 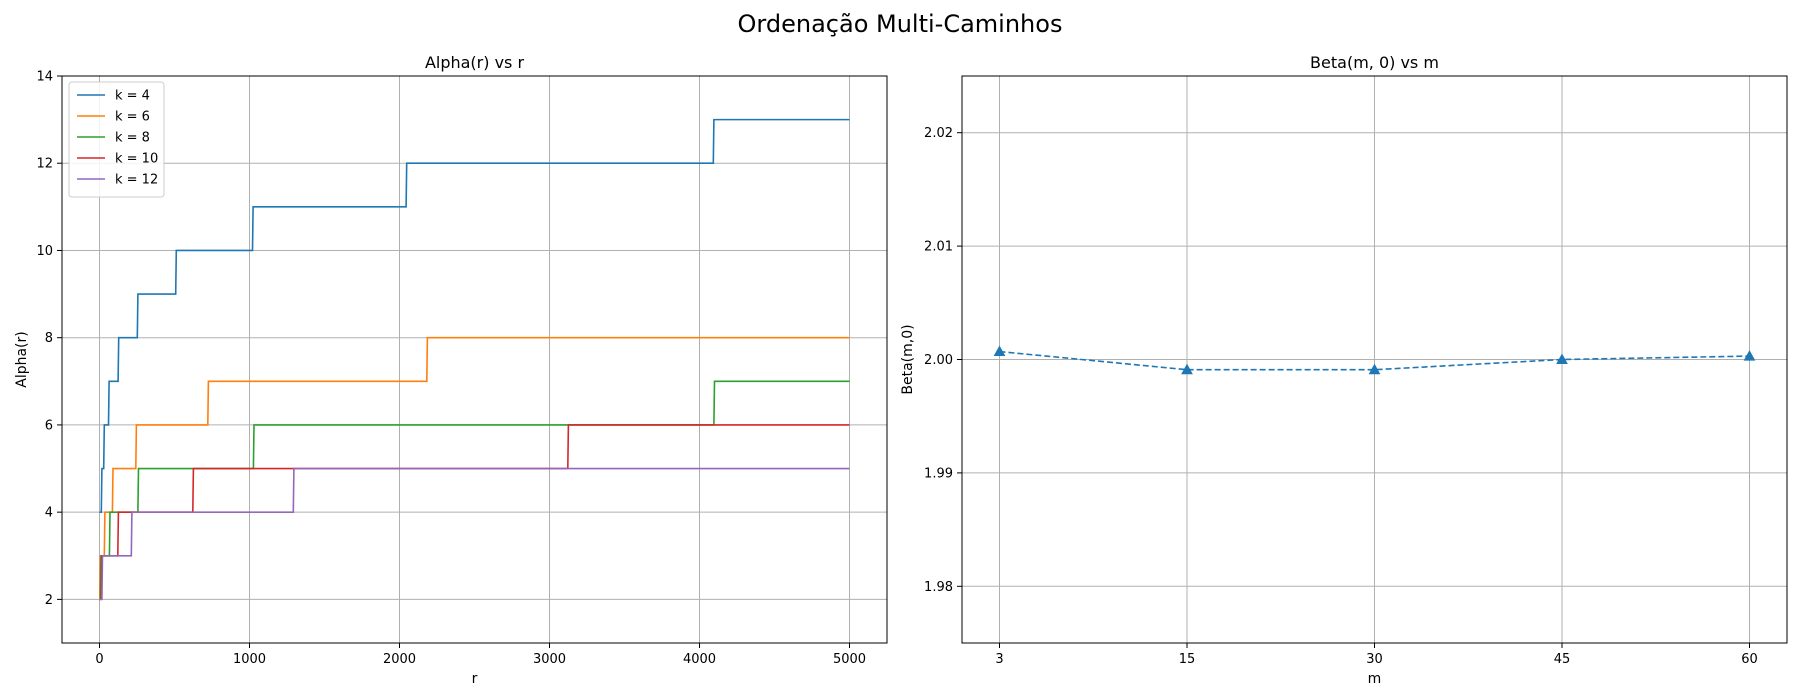 I want to click on alpha-legend-box, so click(x=116, y=139).